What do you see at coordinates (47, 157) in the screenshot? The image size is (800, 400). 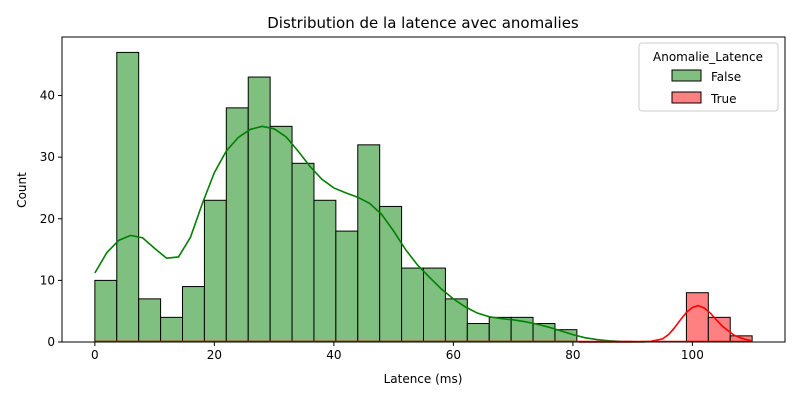 I see `y-tick-label-3: 30` at bounding box center [47, 157].